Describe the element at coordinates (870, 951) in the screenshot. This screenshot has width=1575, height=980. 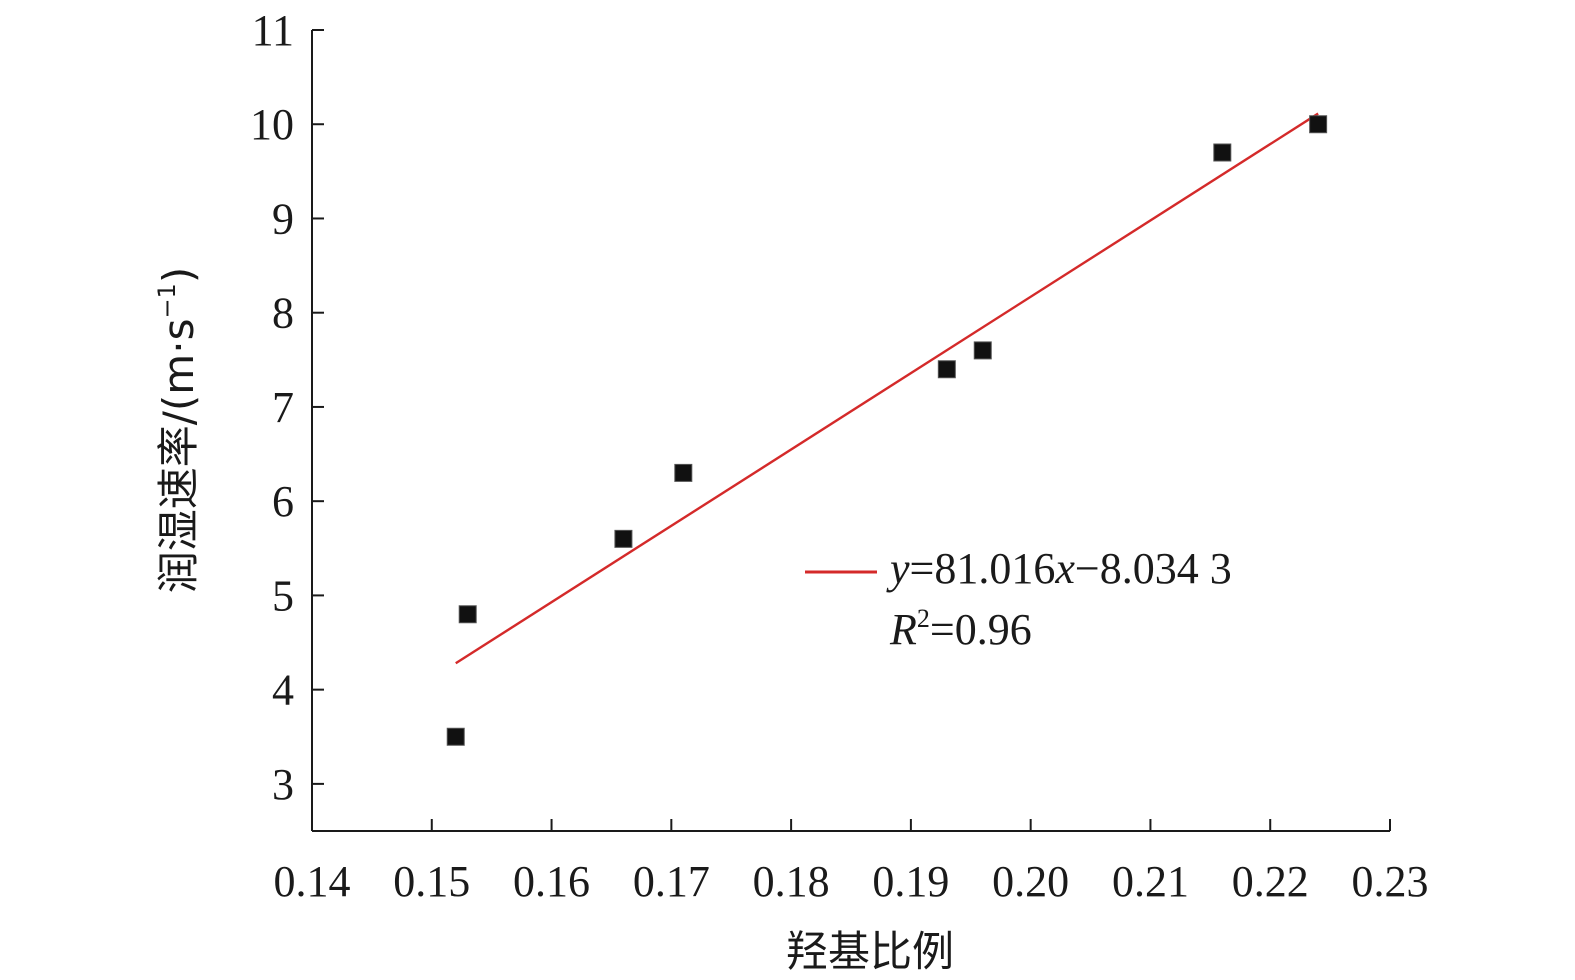
I see `x-axis-title: 羟基比例` at that location.